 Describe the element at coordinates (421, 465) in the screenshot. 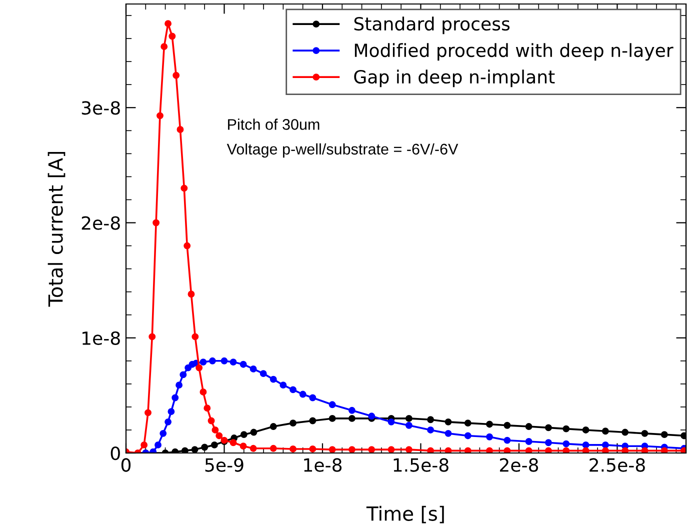

I see `x-tick-label: 1.5e-8` at that location.